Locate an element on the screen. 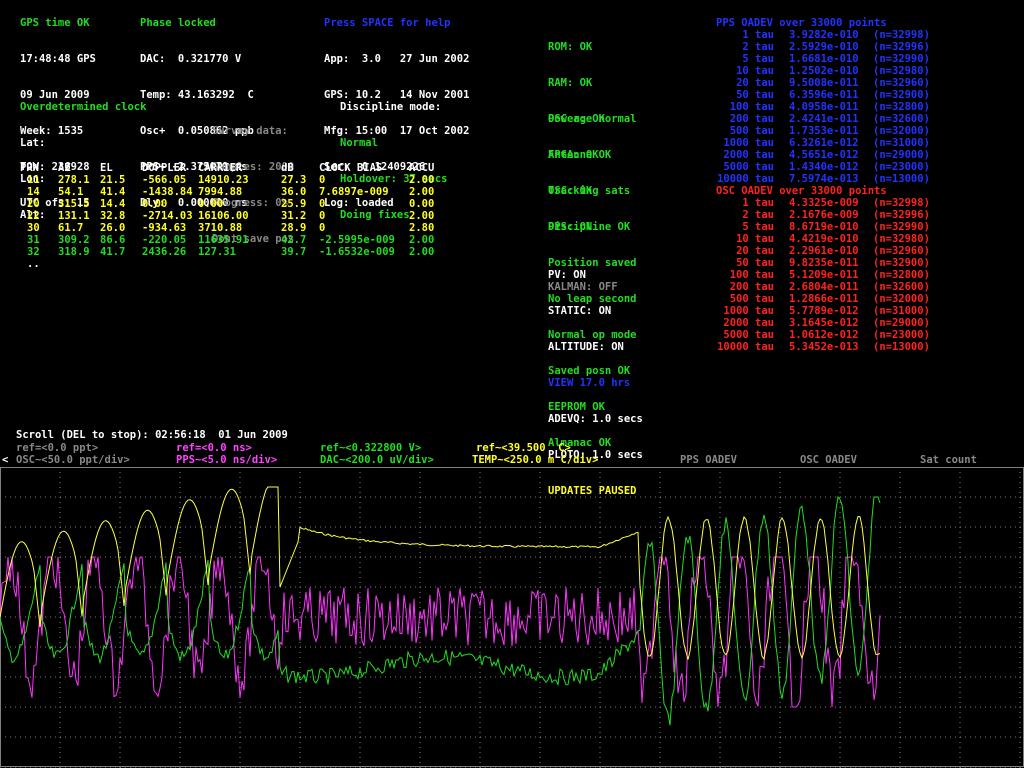  adev-value: 2.2961e-010 is located at coordinates (824, 251).